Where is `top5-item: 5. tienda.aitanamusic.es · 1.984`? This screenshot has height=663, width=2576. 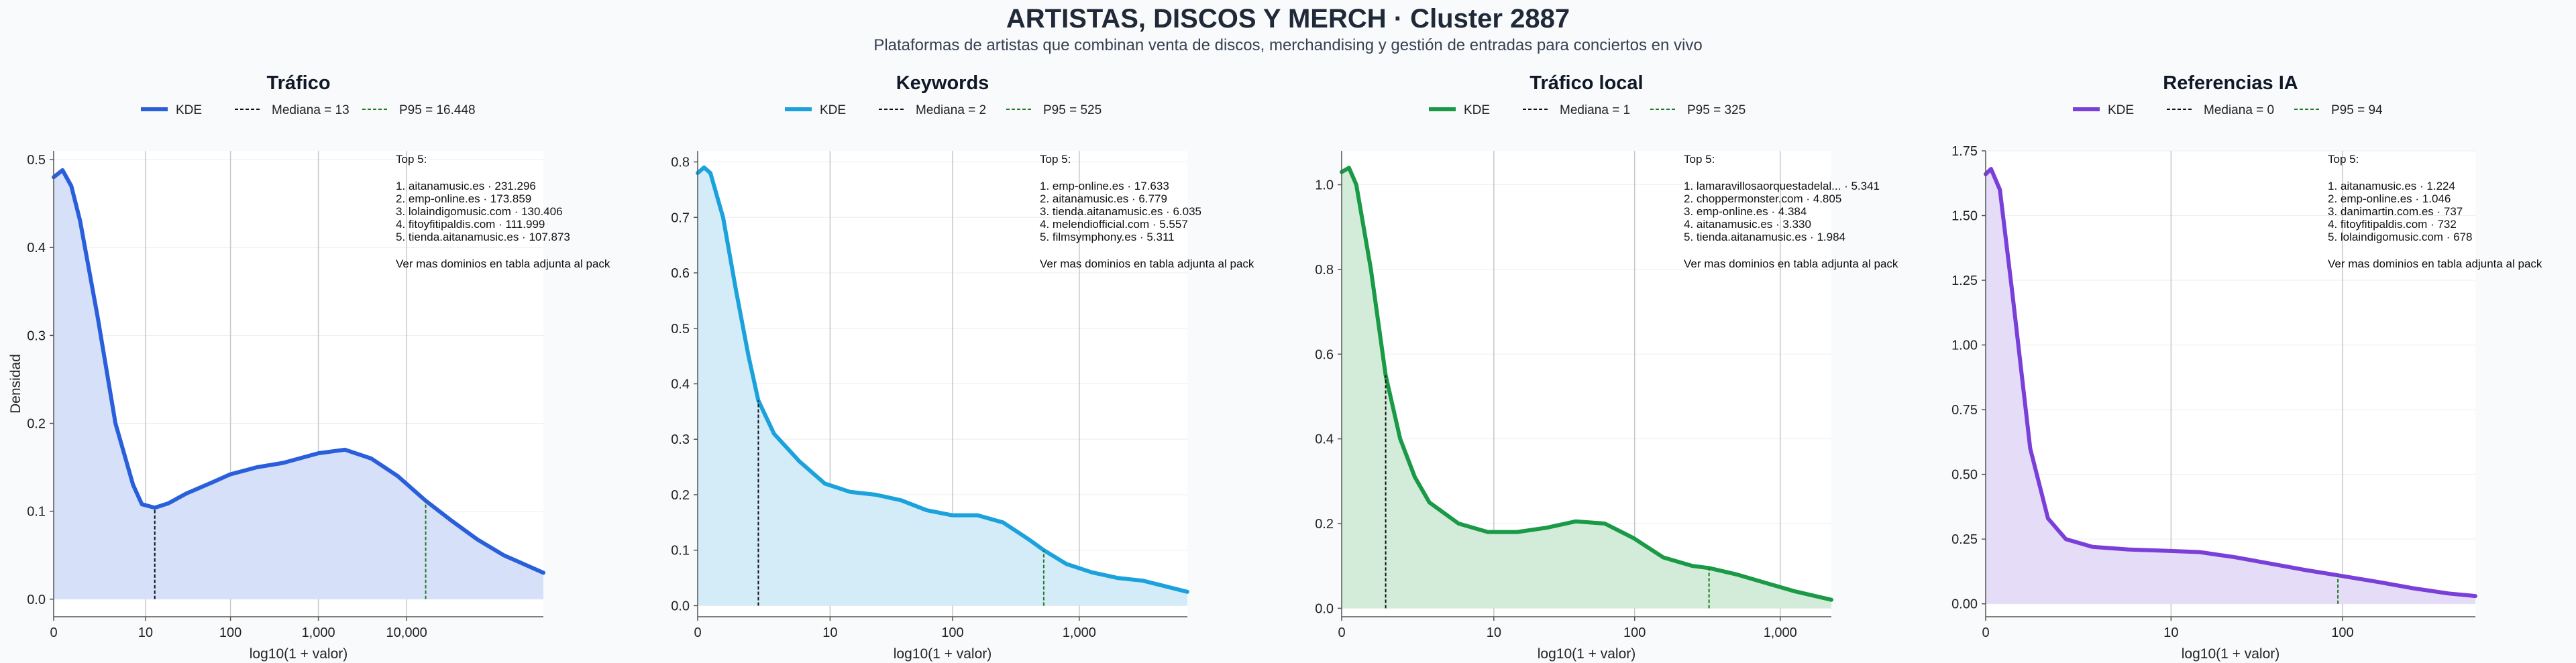
top5-item: 5. tienda.aitanamusic.es · 1.984 is located at coordinates (1764, 237).